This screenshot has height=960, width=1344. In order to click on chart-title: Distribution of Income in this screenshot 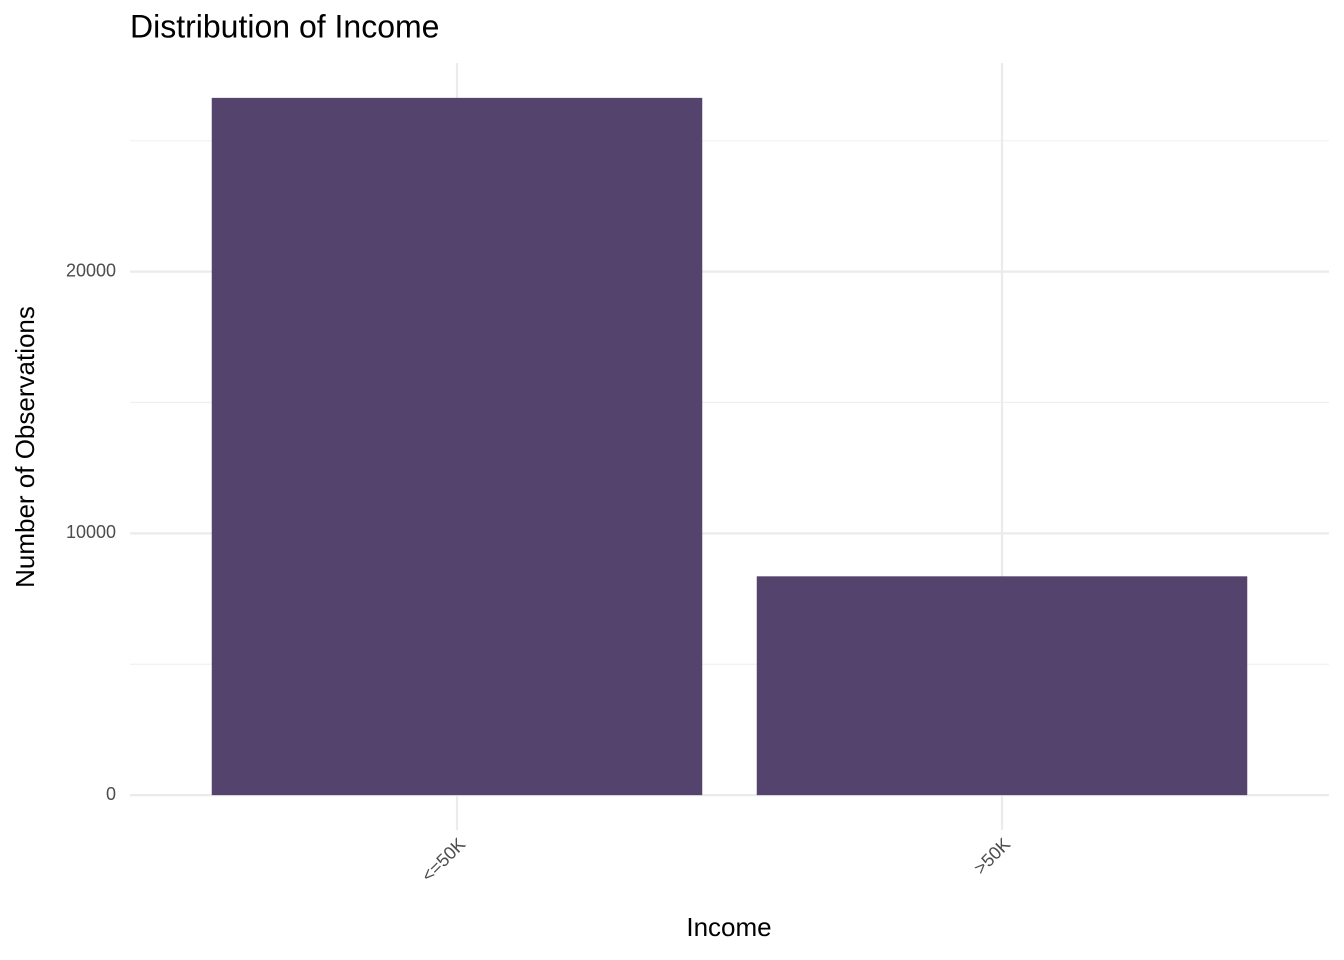, I will do `click(284, 26)`.